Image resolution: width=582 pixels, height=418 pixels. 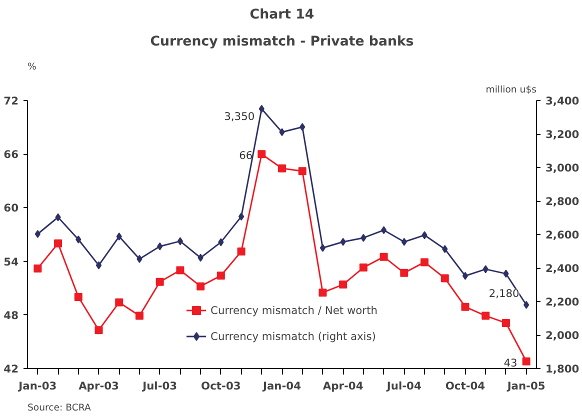 What do you see at coordinates (11, 101) in the screenshot?
I see `y-tick-label: 72` at bounding box center [11, 101].